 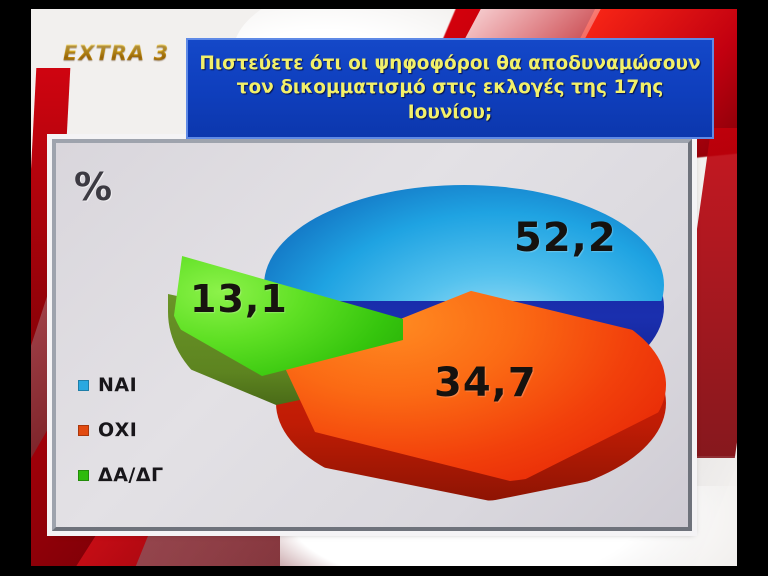 I want to click on channel-logo: EXTRA 3, so click(x=116, y=53).